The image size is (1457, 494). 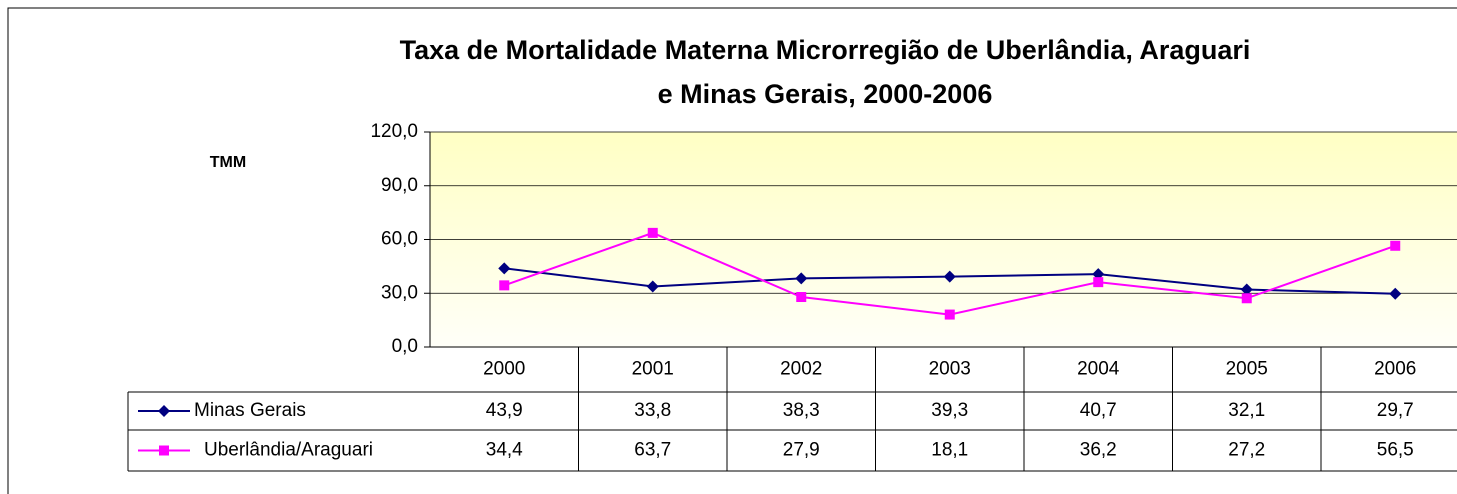 What do you see at coordinates (1246, 450) in the screenshot?
I see `table-value: 27,2` at bounding box center [1246, 450].